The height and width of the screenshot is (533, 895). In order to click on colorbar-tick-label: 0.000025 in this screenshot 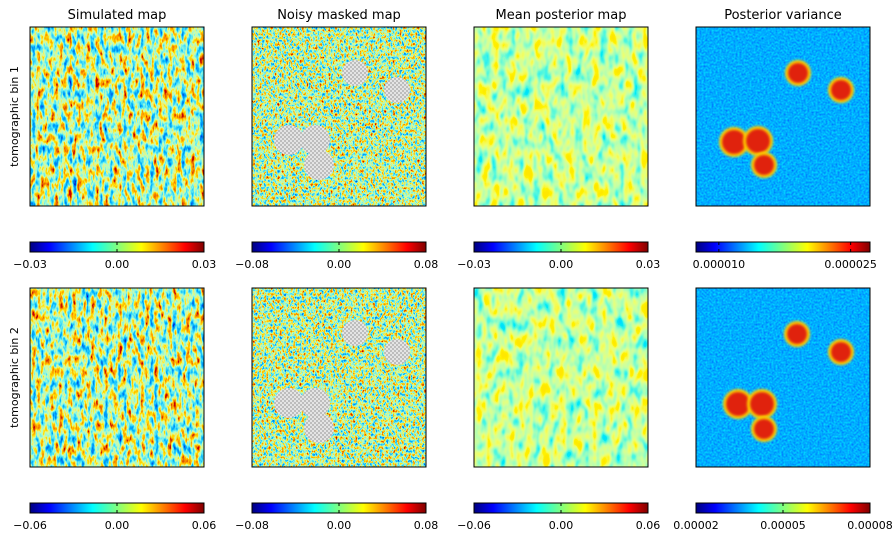, I will do `click(850, 264)`.